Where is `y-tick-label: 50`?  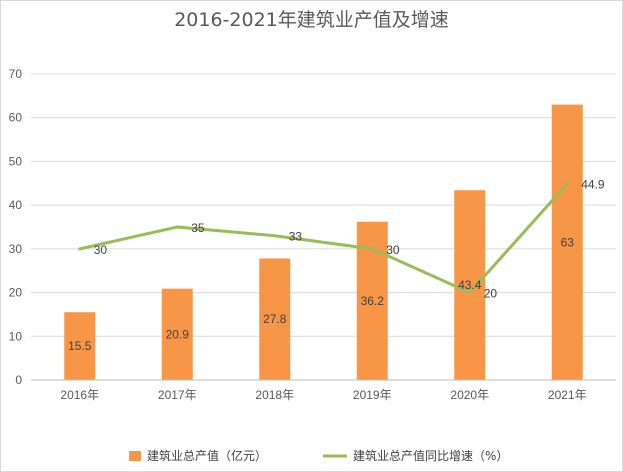 y-tick-label: 50 is located at coordinates (16, 161).